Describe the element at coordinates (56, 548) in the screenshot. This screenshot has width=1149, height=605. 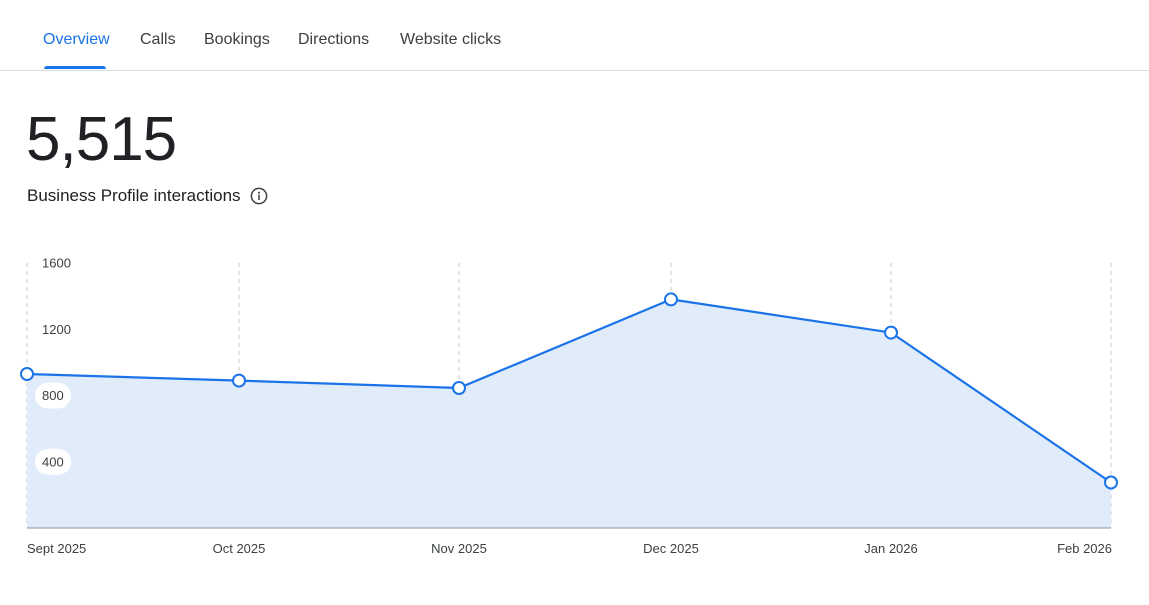
I see `x-tick-label-0: Sept 2025` at that location.